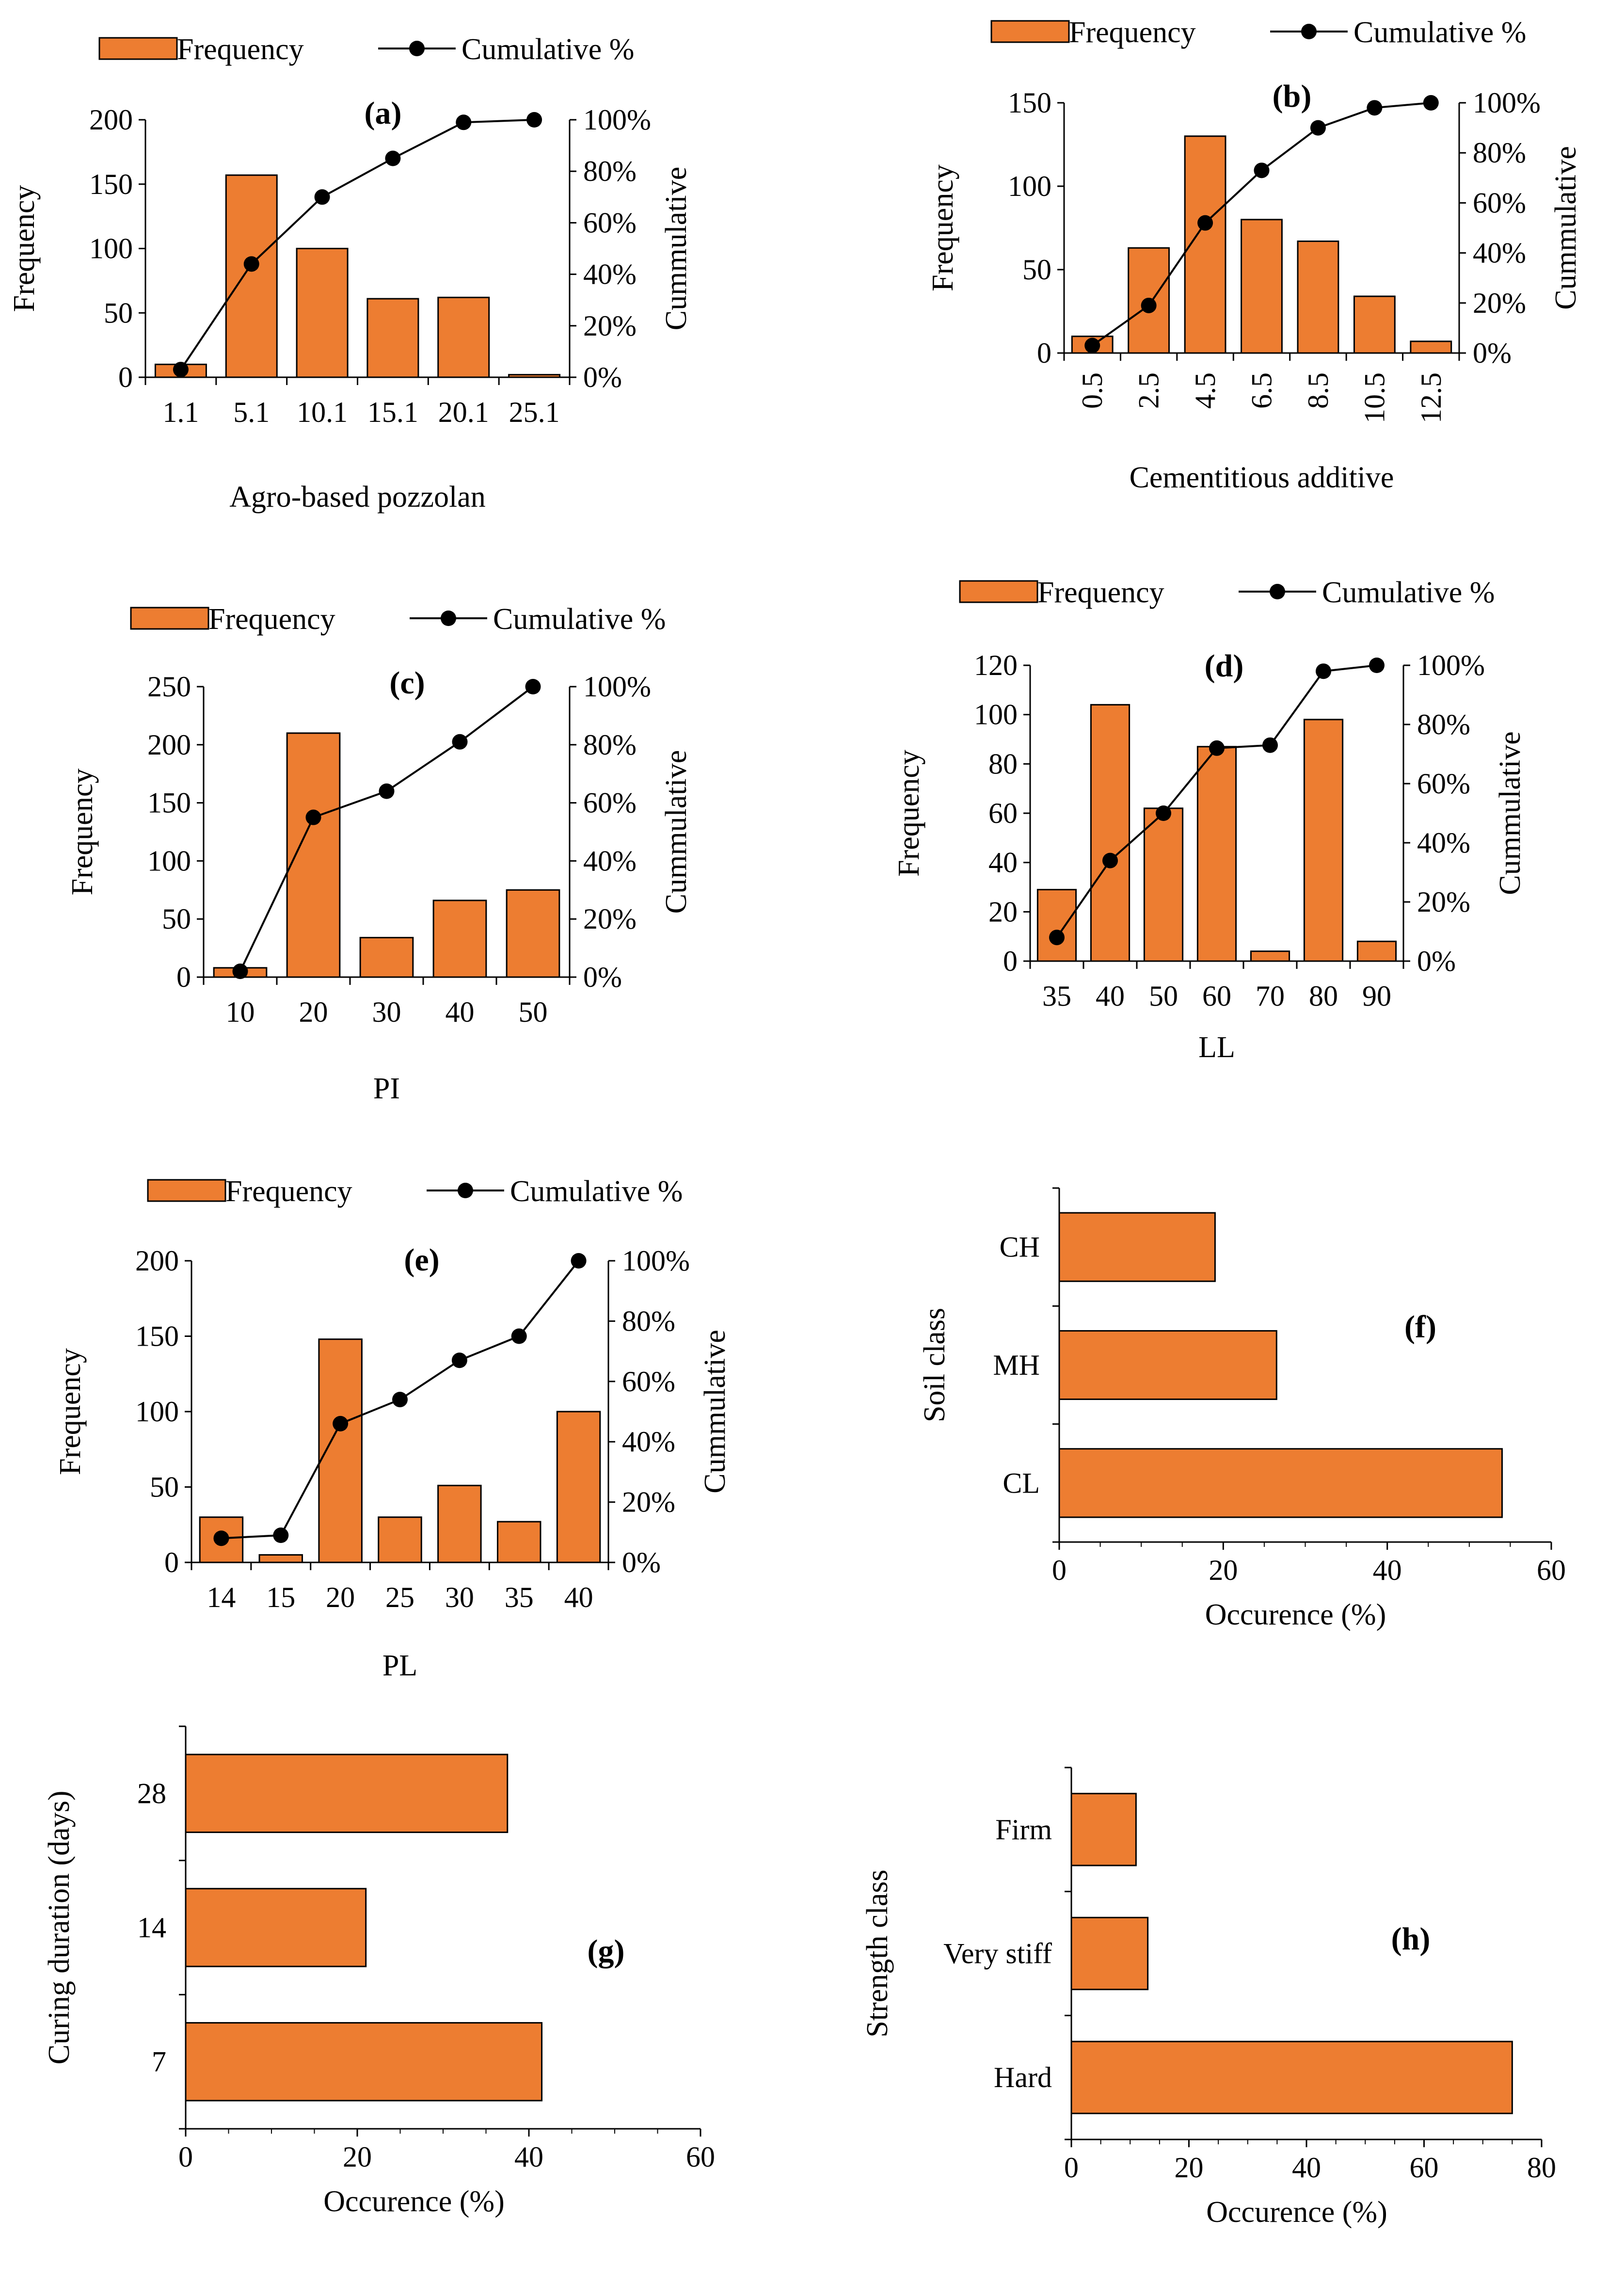 Image resolution: width=1624 pixels, height=2283 pixels. Describe the element at coordinates (1163, 996) in the screenshot. I see `x-tick-label: 50` at that location.